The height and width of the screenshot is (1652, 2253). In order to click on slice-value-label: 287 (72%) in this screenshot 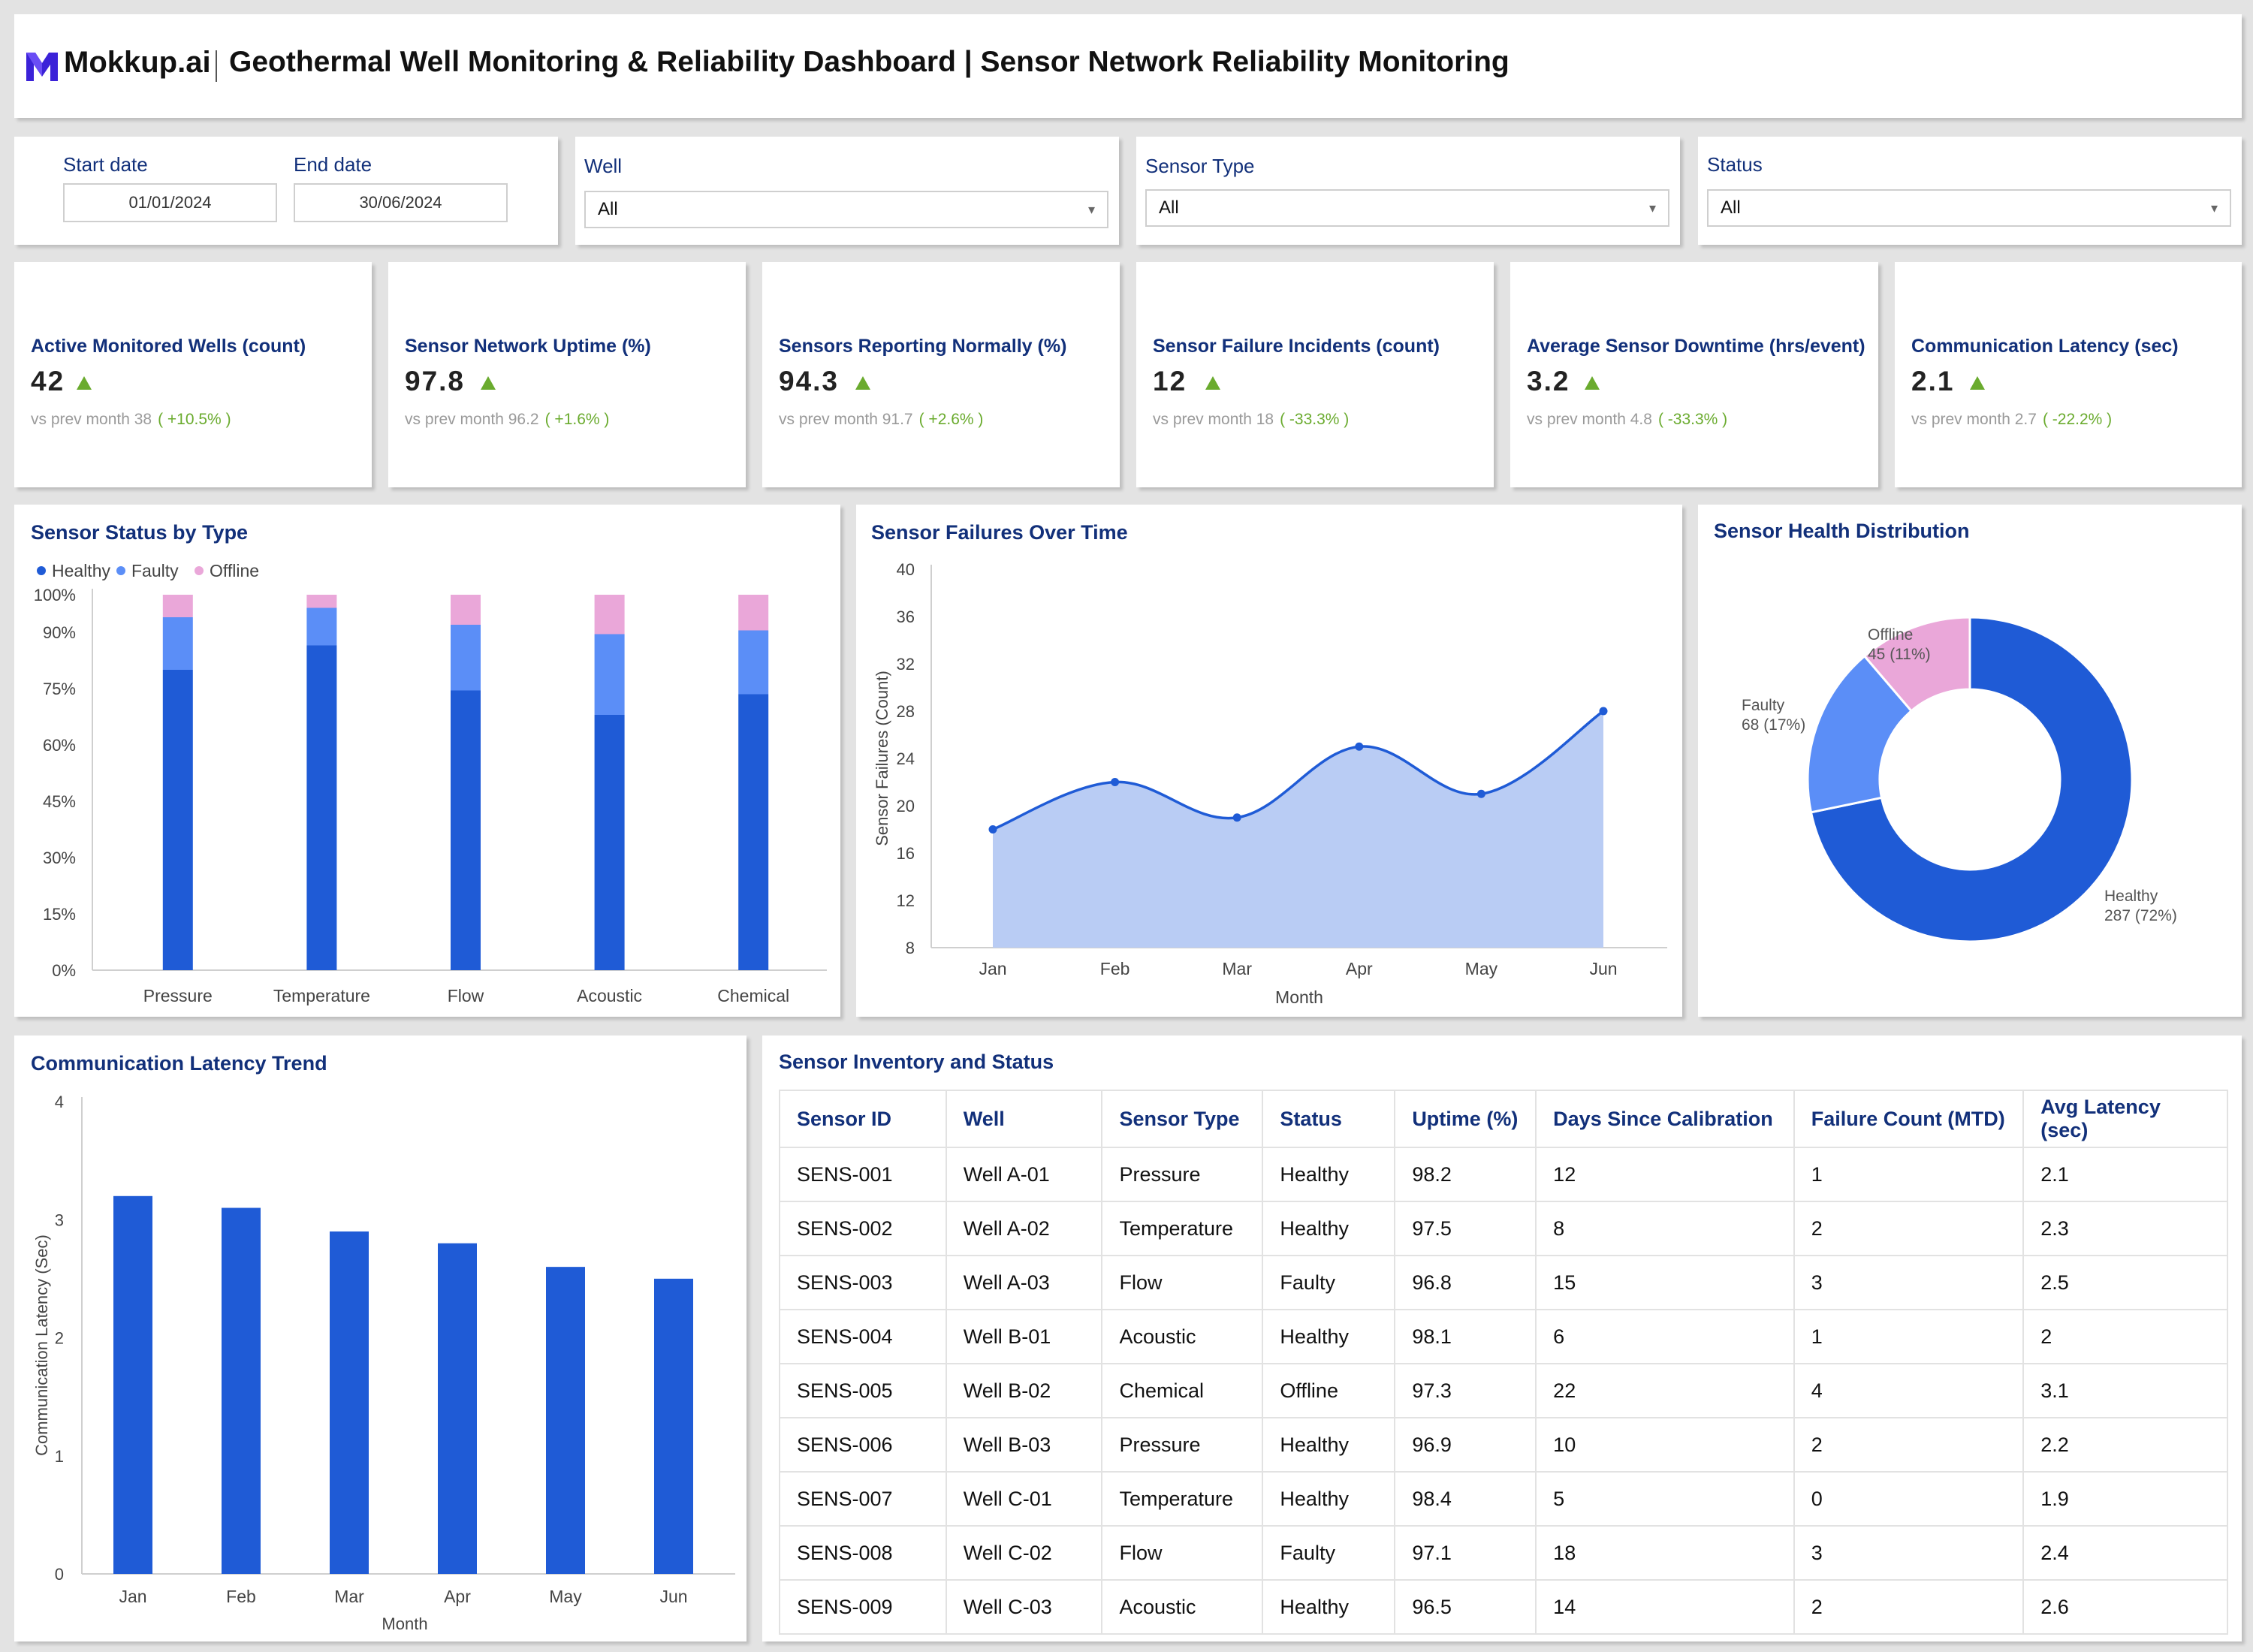, I will do `click(2140, 915)`.